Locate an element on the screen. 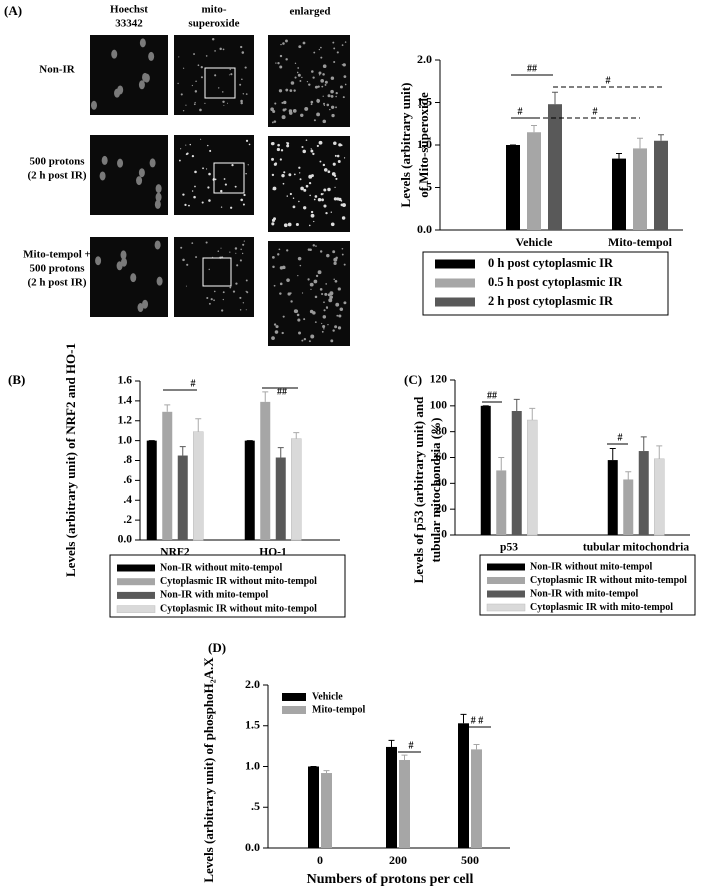 This screenshot has height=890, width=709. column-header: Hoechst is located at coordinates (129, 10).